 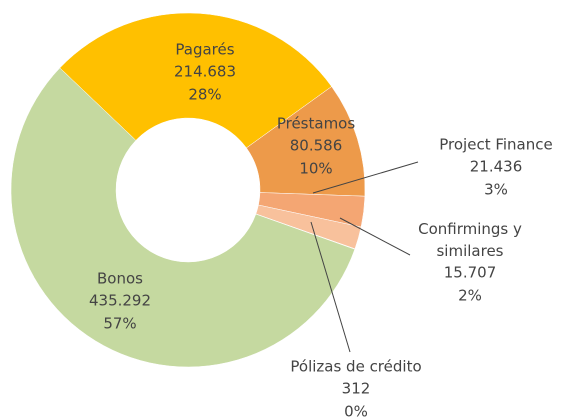 I want to click on value-label: 312, so click(x=356, y=389).